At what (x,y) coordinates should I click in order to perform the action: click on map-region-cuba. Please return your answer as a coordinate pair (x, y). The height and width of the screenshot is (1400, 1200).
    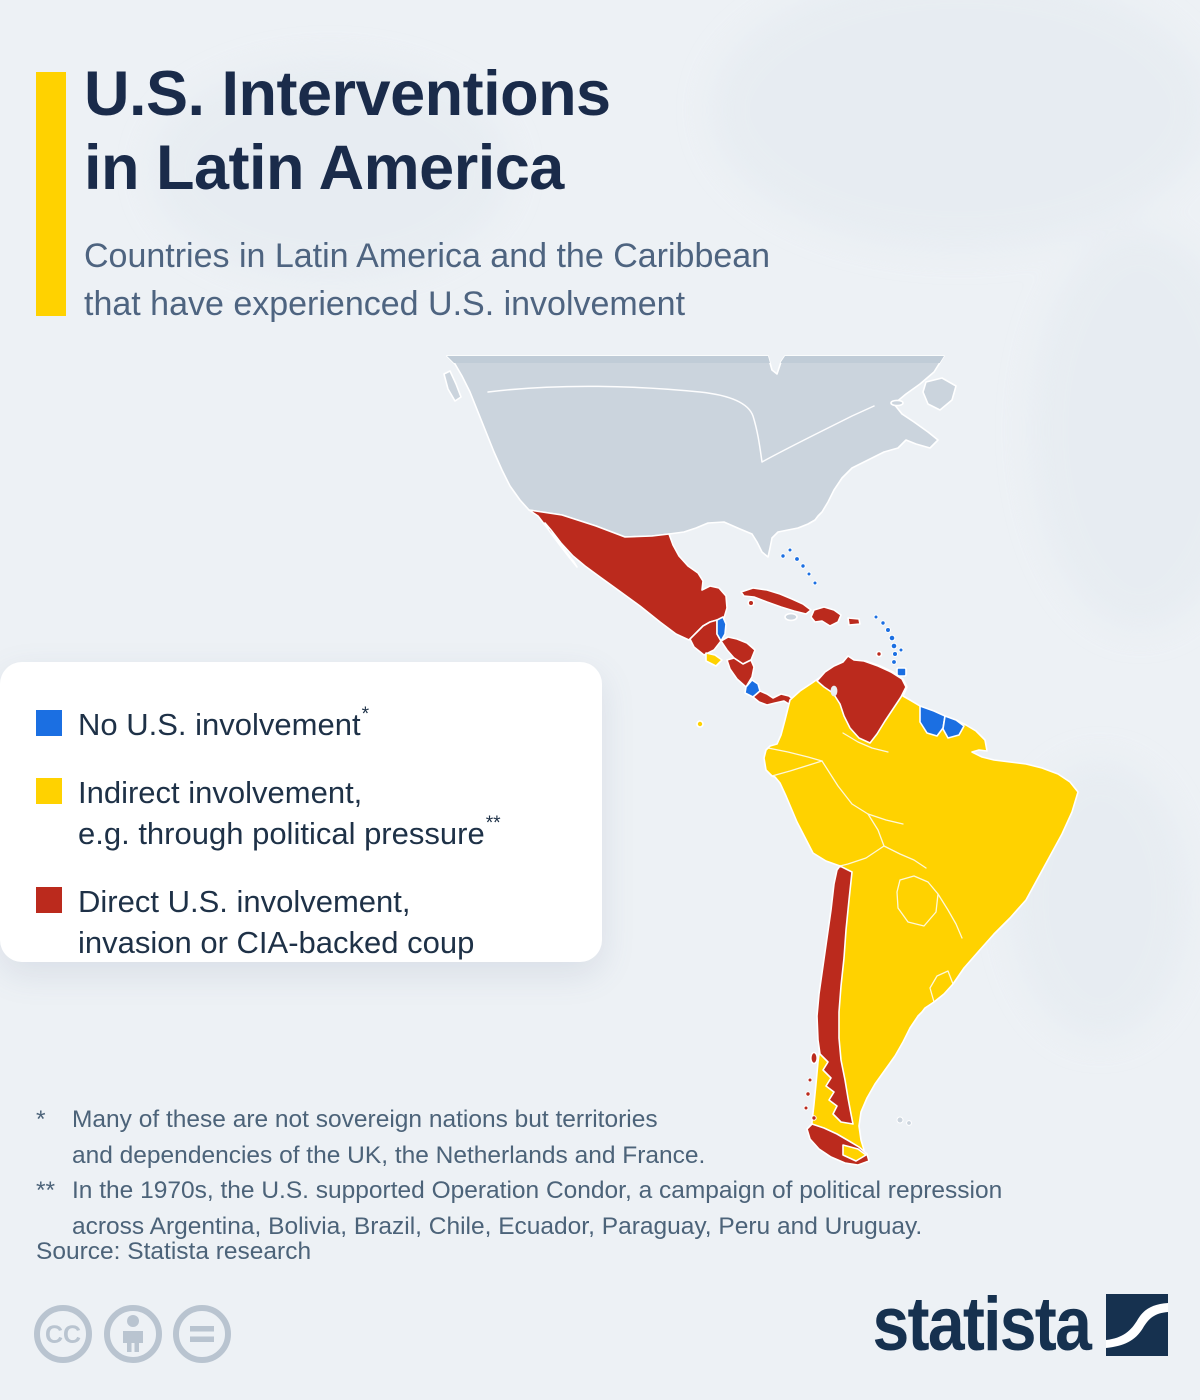
    Looking at the image, I should click on (776, 601).